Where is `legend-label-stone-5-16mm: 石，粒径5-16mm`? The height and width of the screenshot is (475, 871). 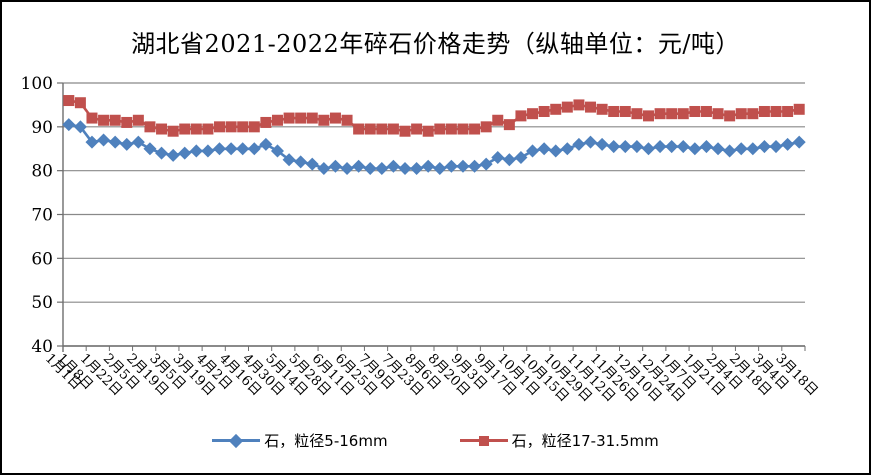
legend-label-stone-5-16mm: 石，粒径5-16mm is located at coordinates (326, 441).